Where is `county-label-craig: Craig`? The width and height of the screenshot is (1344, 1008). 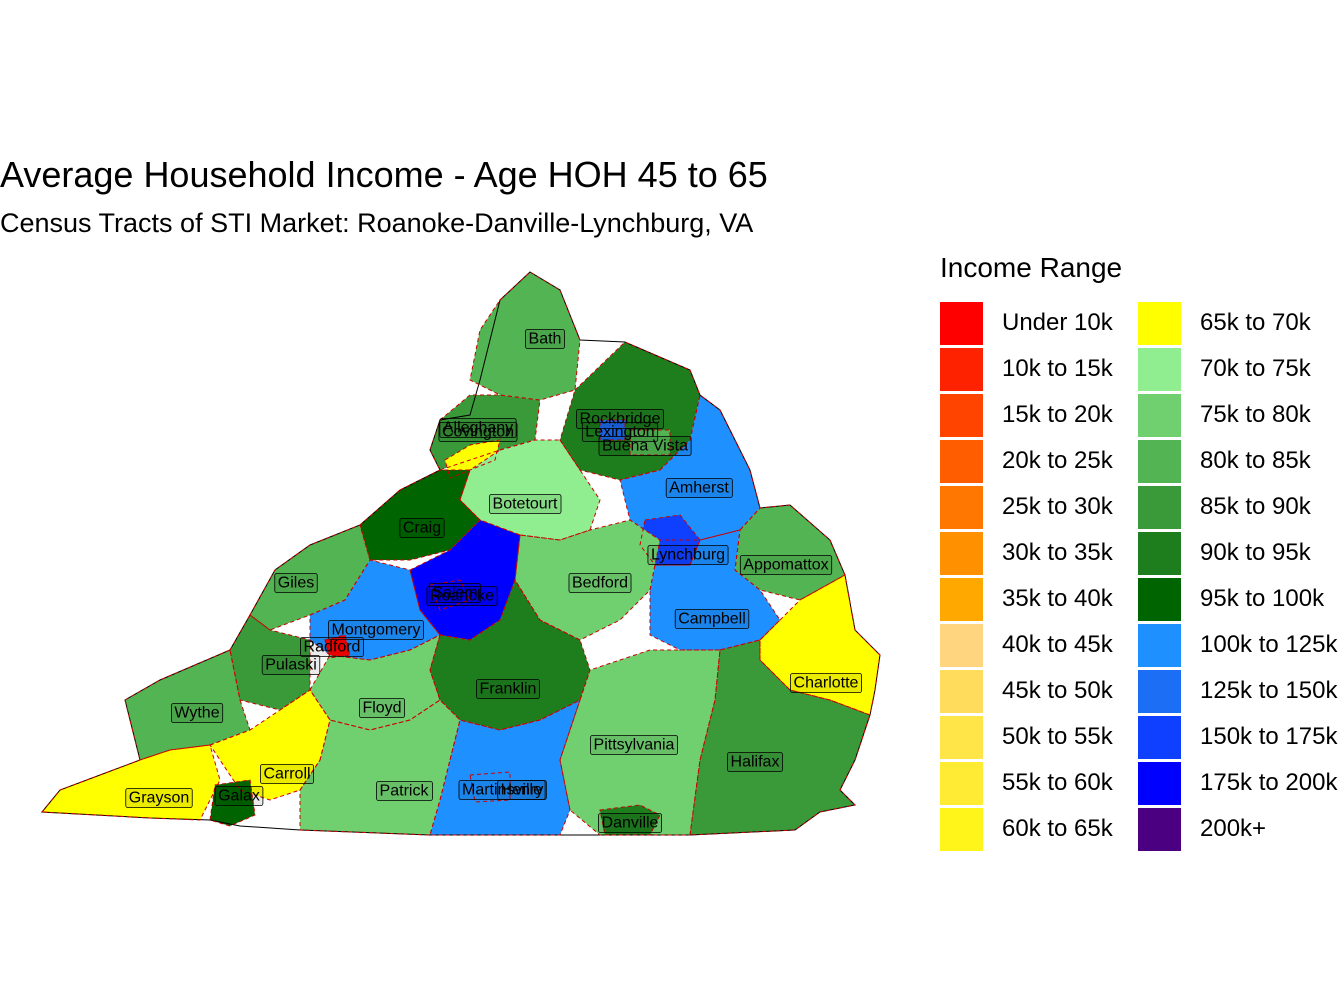
county-label-craig: Craig is located at coordinates (422, 528).